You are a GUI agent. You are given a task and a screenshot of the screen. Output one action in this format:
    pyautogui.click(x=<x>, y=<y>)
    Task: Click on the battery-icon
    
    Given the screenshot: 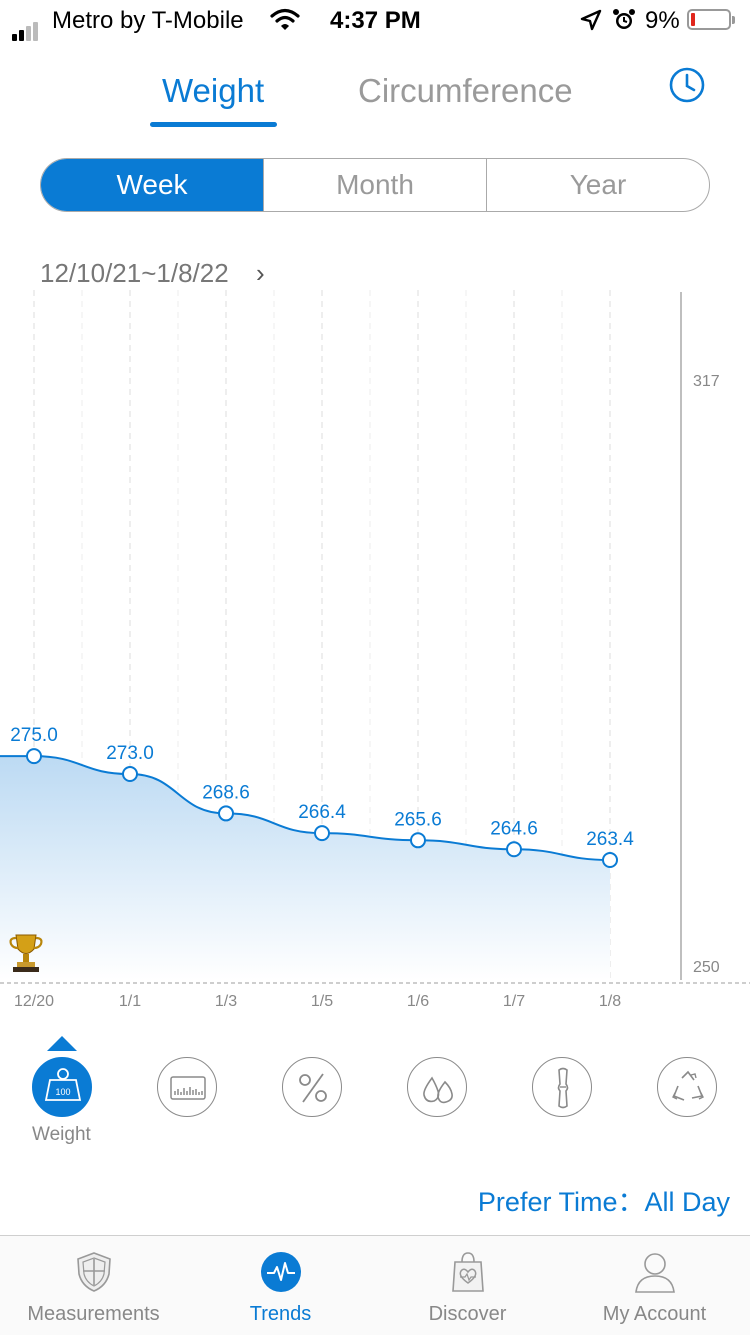 What is the action you would take?
    pyautogui.click(x=711, y=19)
    